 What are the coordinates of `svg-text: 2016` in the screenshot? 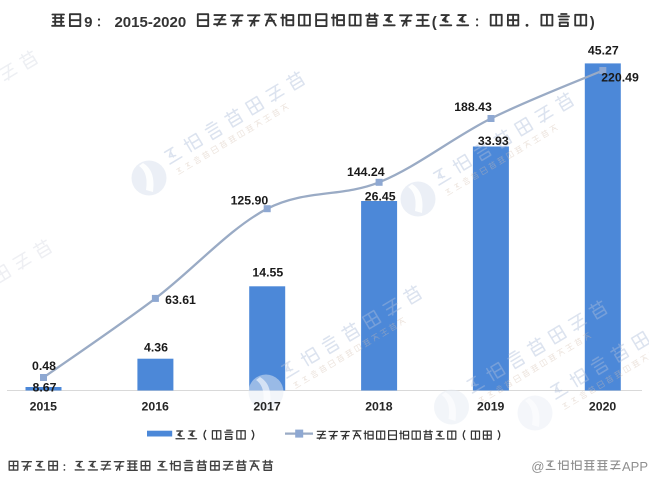 It's located at (156, 406).